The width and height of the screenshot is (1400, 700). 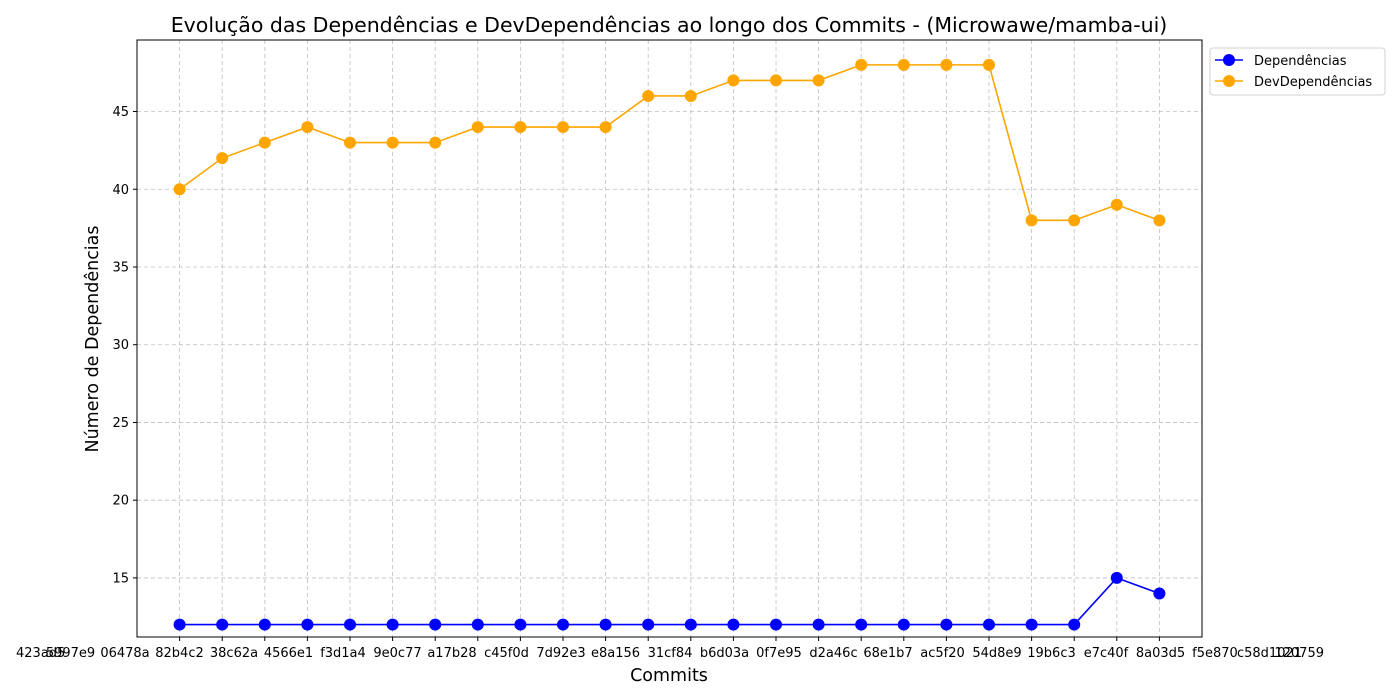 What do you see at coordinates (1269, 653) in the screenshot?
I see `x-tick-label: c58d1021` at bounding box center [1269, 653].